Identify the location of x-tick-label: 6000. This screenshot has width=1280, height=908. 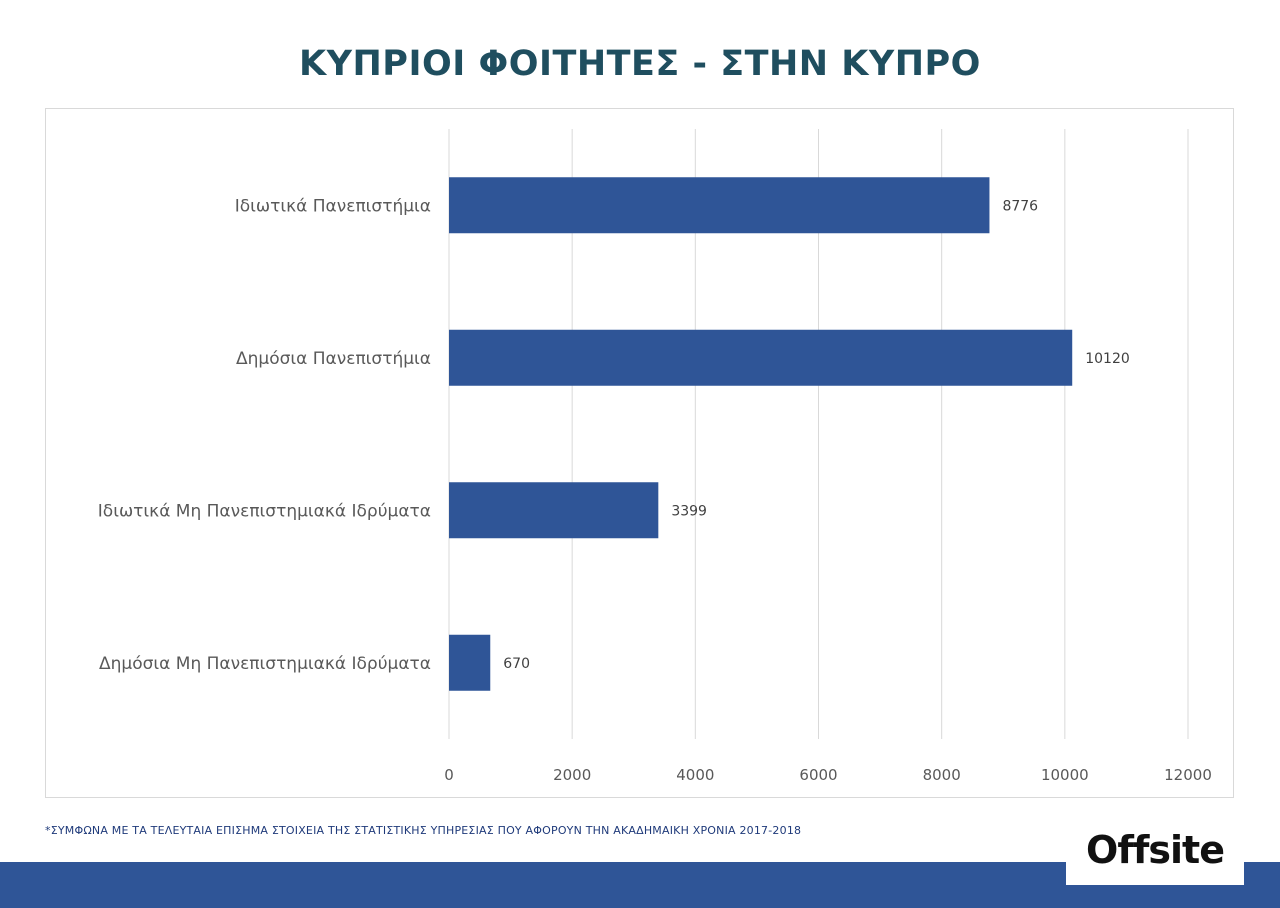
(818, 775).